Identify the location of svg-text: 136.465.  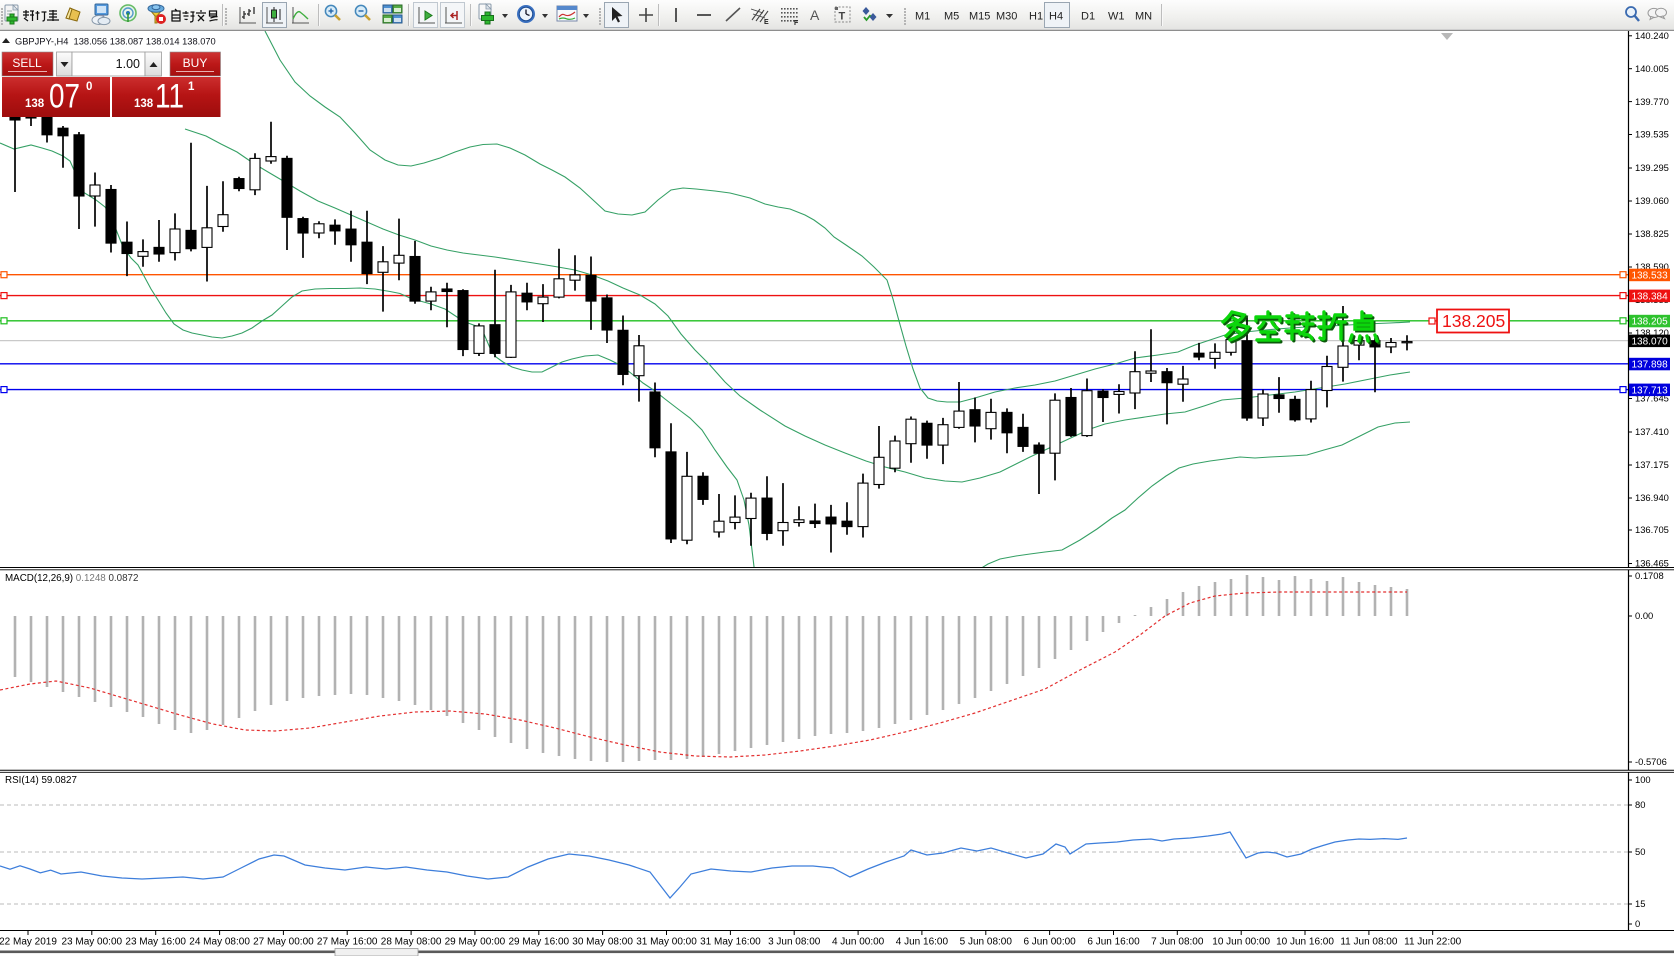
(1652, 563).